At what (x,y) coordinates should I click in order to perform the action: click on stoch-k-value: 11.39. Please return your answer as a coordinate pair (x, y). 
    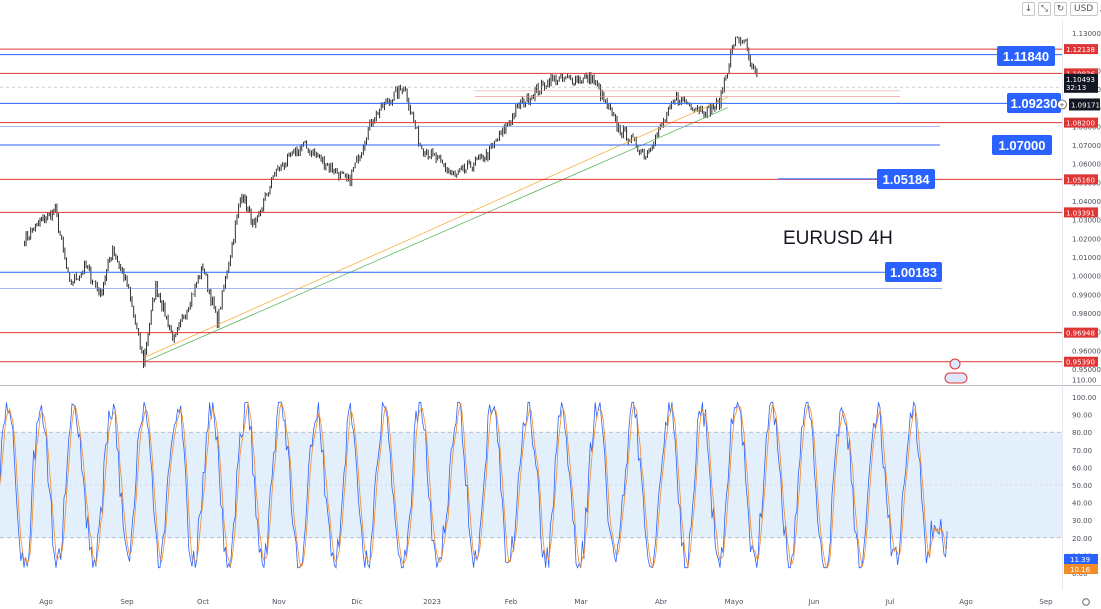
    Looking at the image, I should click on (1080, 560).